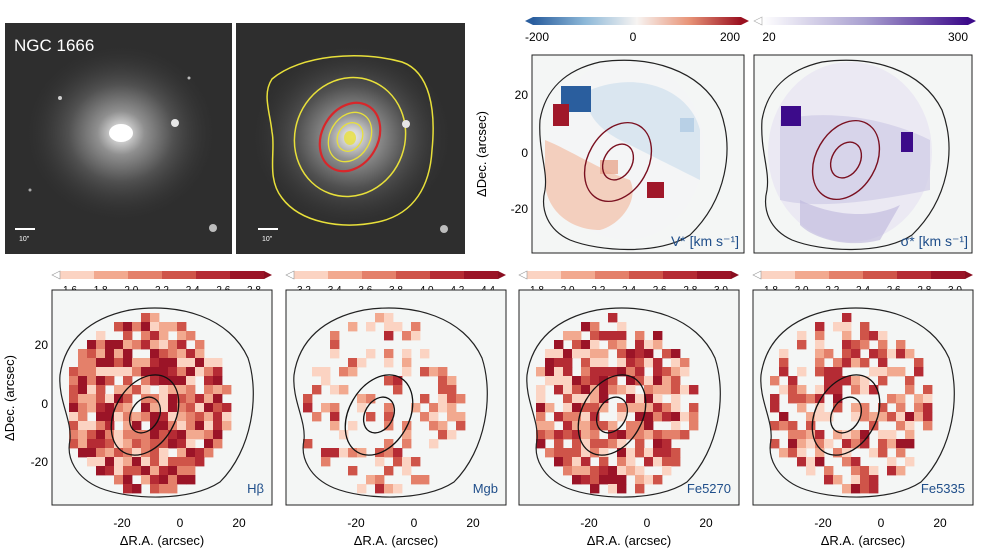 This screenshot has height=552, width=981. What do you see at coordinates (769, 37) in the screenshot?
I see `cbar-tick: 20` at bounding box center [769, 37].